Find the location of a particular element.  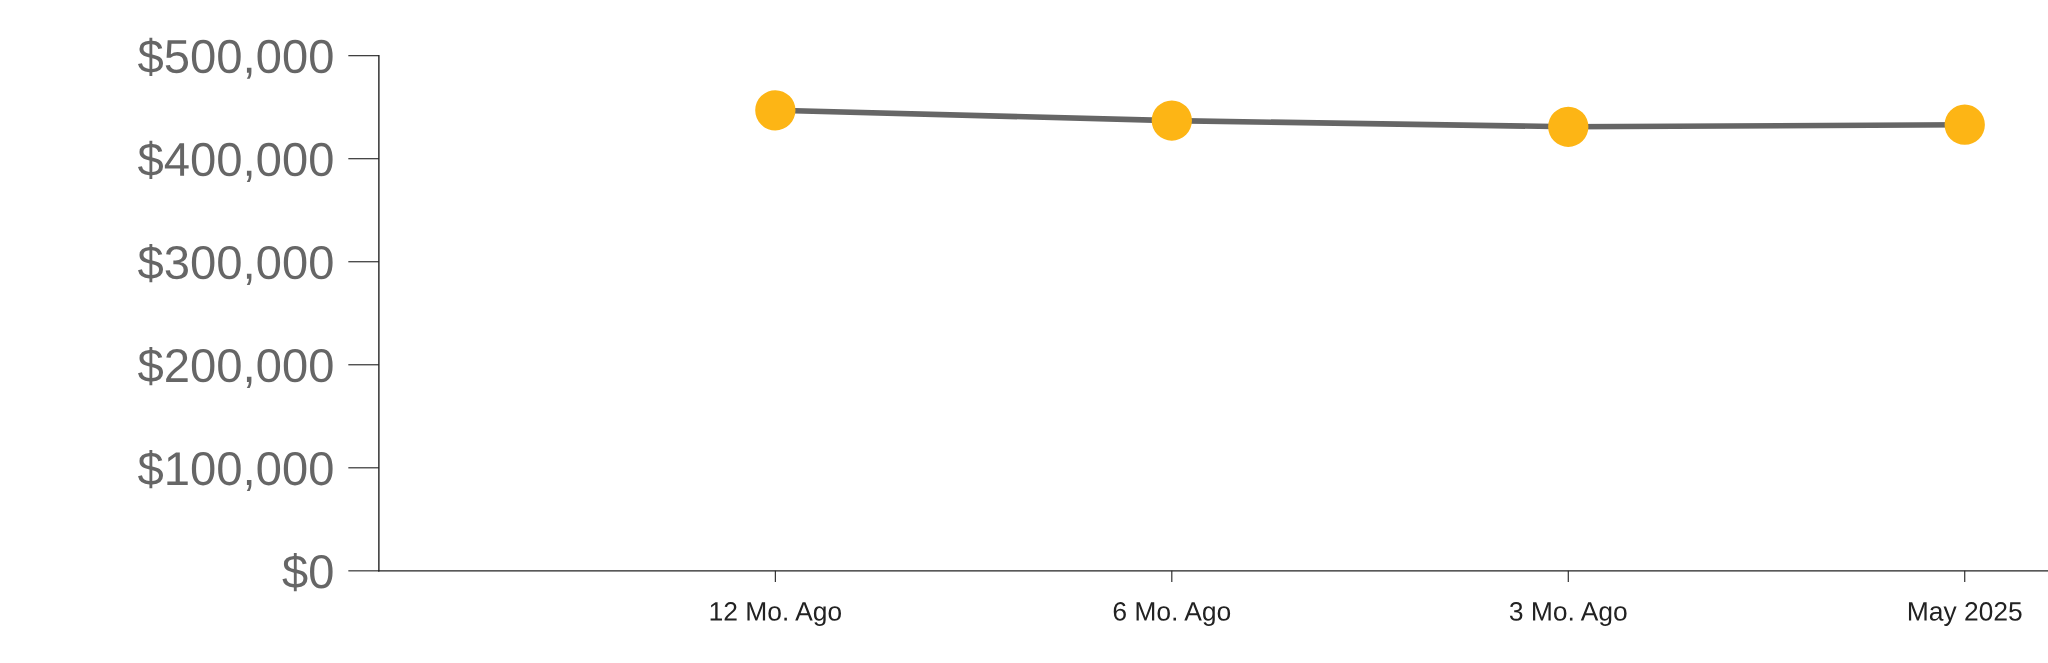

y-tick-label: $500,000 is located at coordinates (235, 58).